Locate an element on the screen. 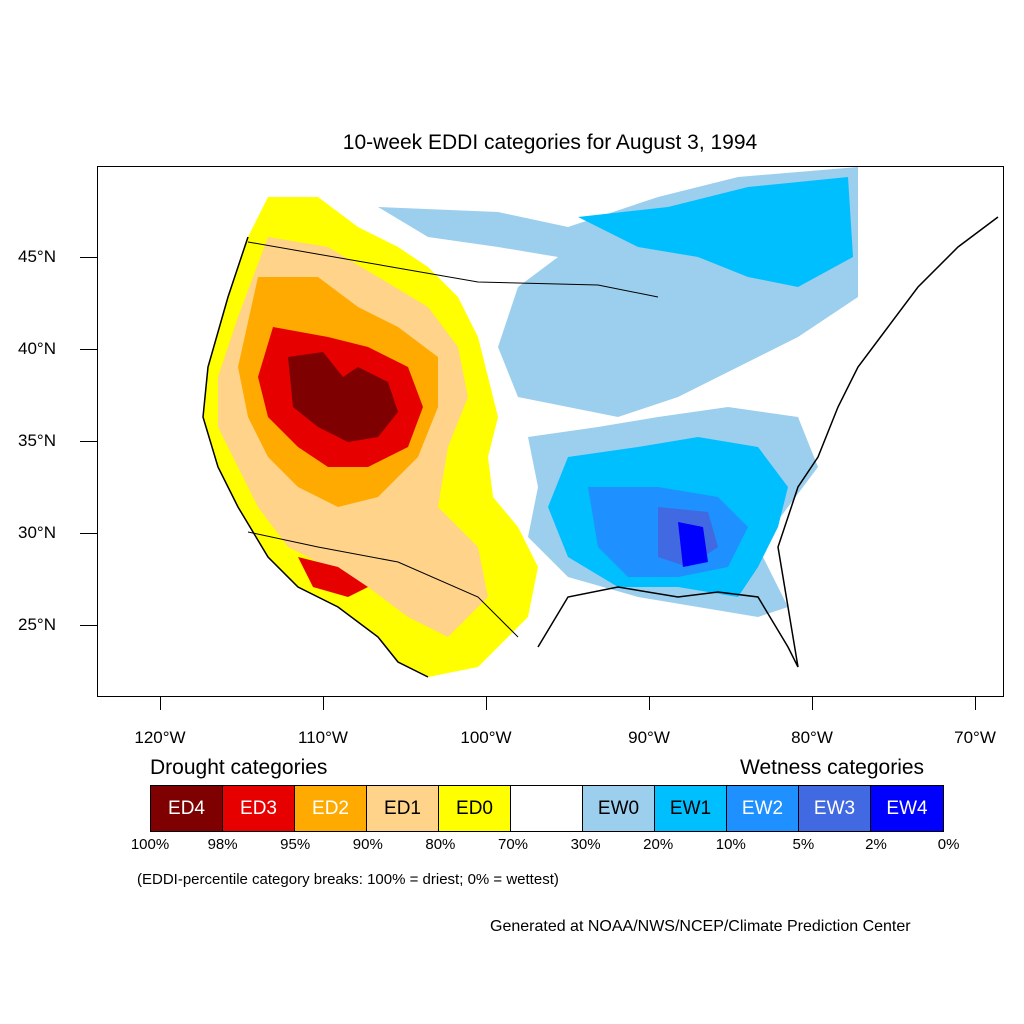 This screenshot has height=1024, width=1024. legend-break-label: 30% is located at coordinates (585, 844).